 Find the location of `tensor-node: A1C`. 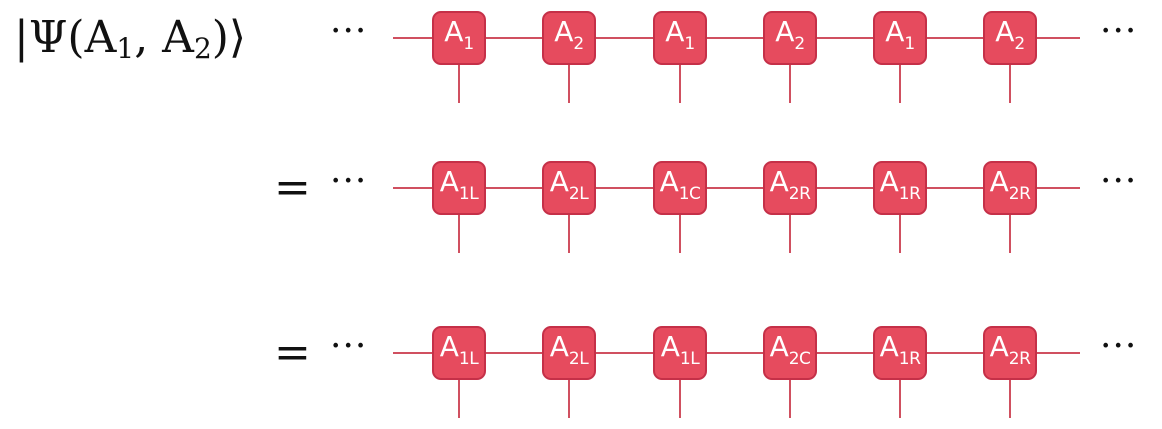

tensor-node: A1C is located at coordinates (680, 188).